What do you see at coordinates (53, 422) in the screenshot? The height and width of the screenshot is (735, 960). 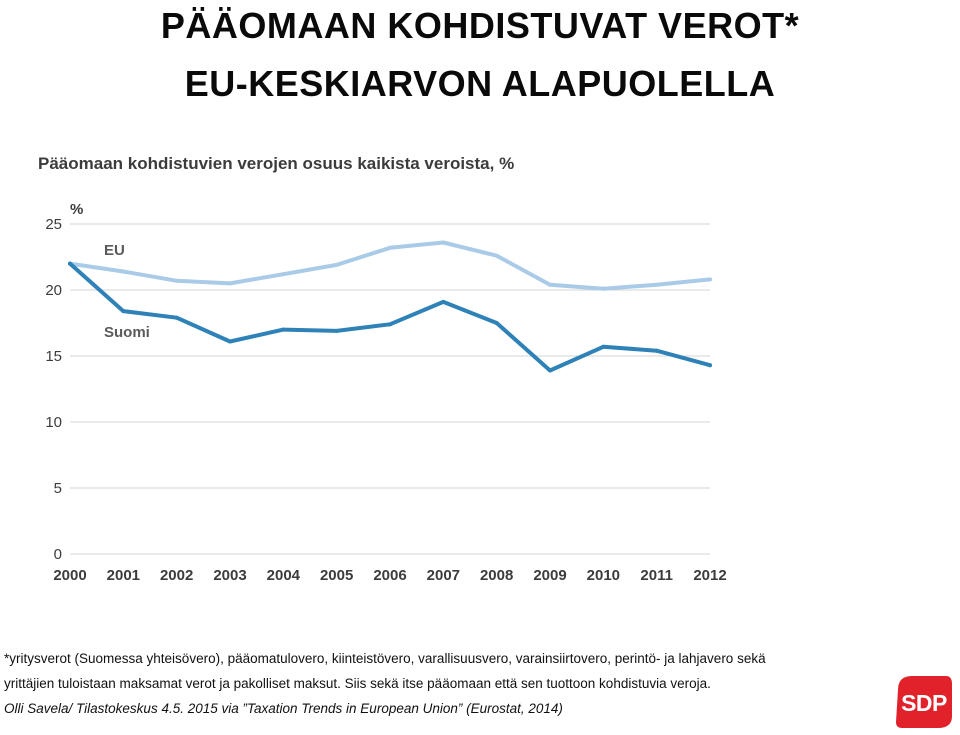 I see `y-tick-label: 10` at bounding box center [53, 422].